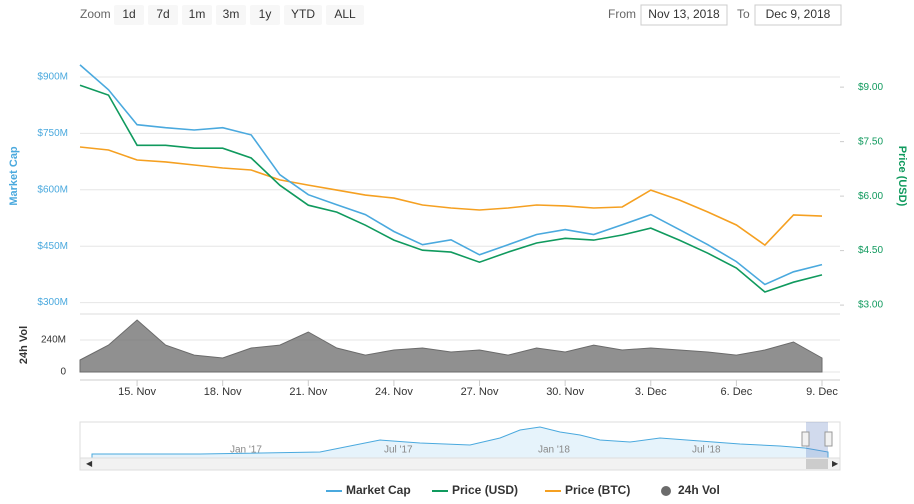 Image resolution: width=914 pixels, height=504 pixels. What do you see at coordinates (817, 440) in the screenshot?
I see `navigator-selection` at bounding box center [817, 440].